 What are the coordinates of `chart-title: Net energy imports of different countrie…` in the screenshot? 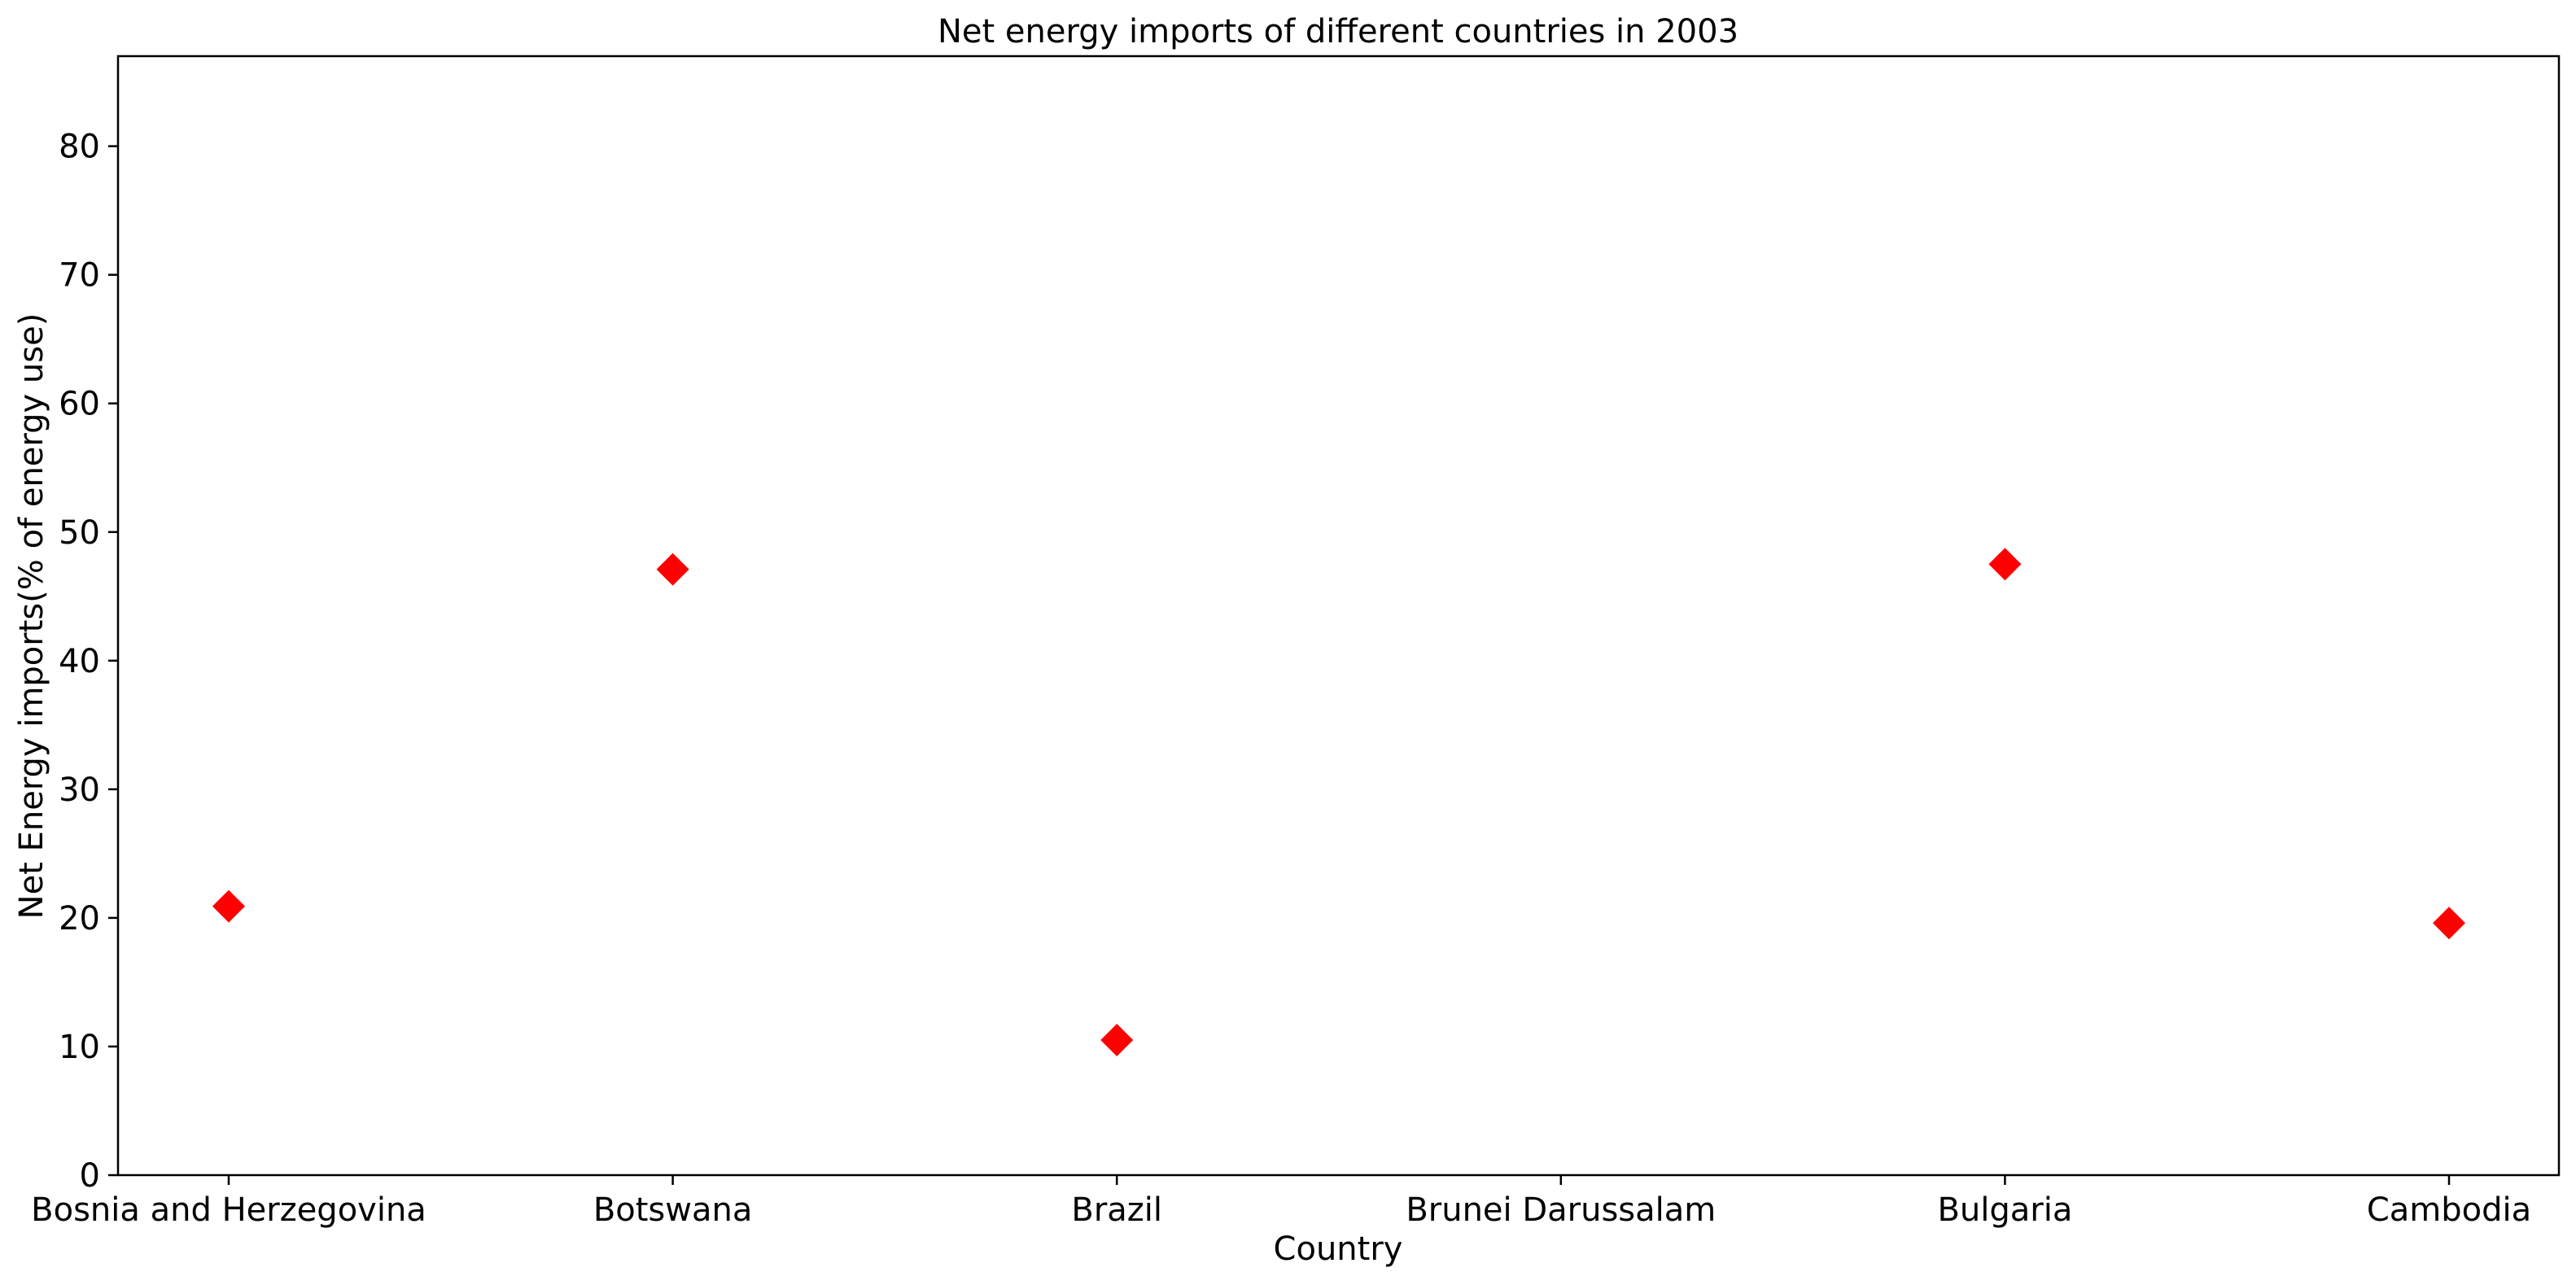 It's located at (1338, 31).